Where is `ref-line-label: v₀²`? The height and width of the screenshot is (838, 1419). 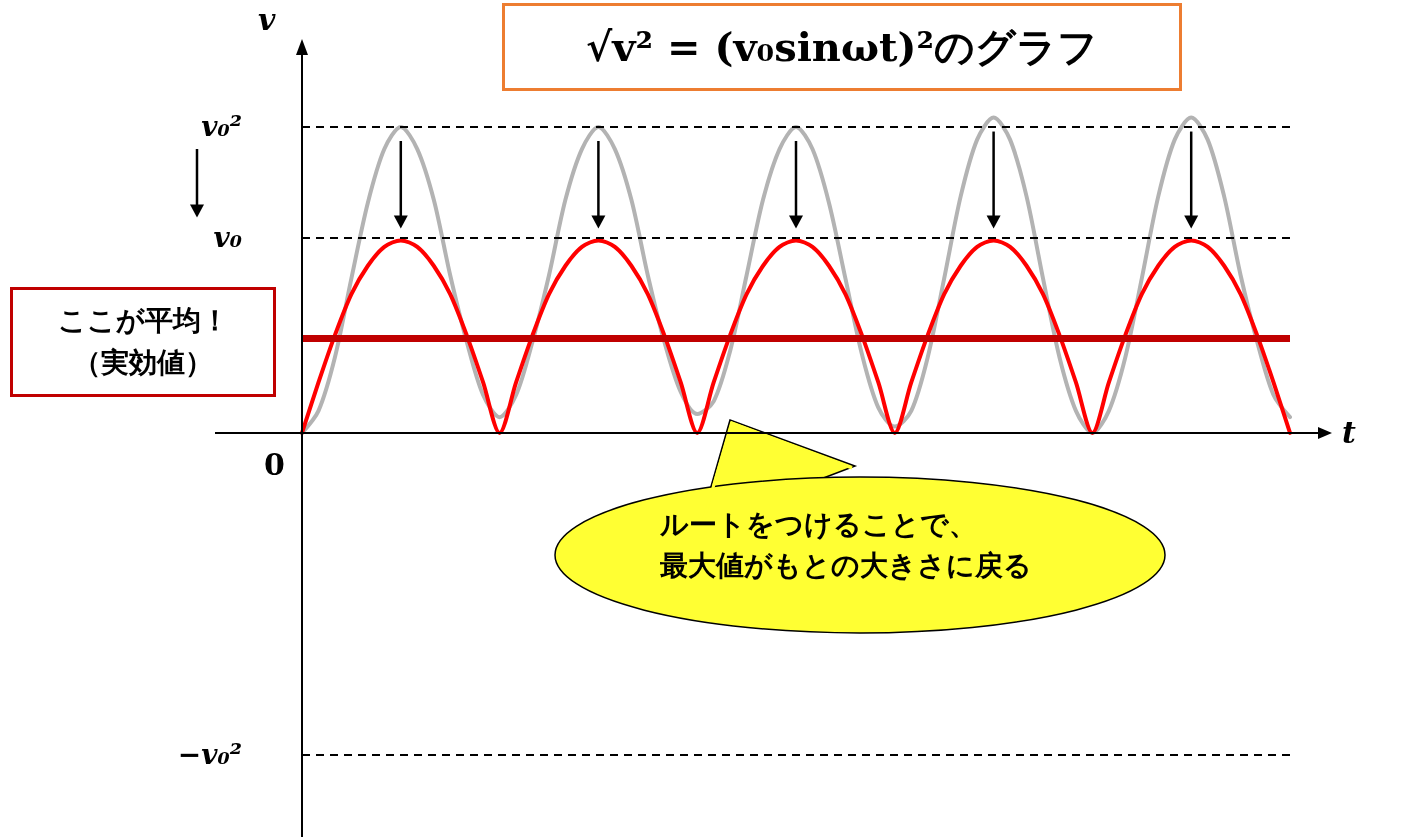
ref-line-label: v₀² is located at coordinates (221, 127).